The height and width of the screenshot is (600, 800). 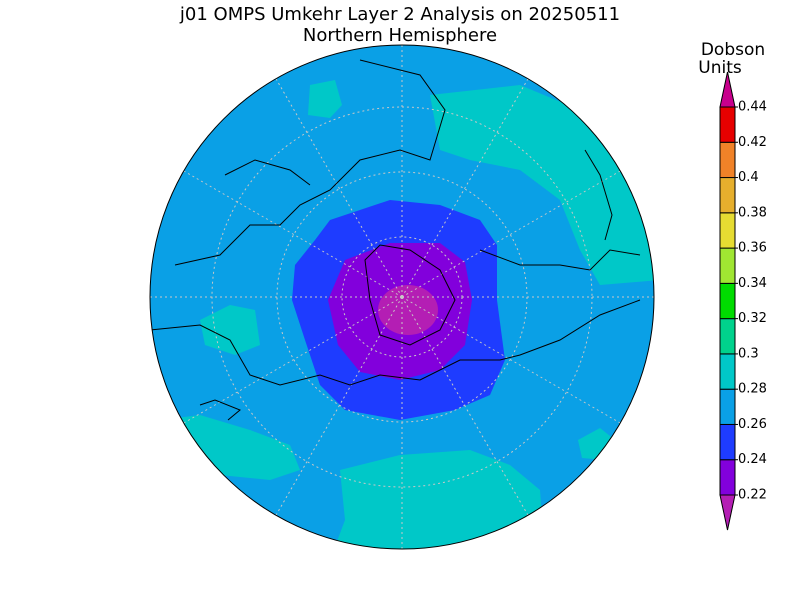 What do you see at coordinates (752, 318) in the screenshot?
I see `colorbar-tick-label: 0.32` at bounding box center [752, 318].